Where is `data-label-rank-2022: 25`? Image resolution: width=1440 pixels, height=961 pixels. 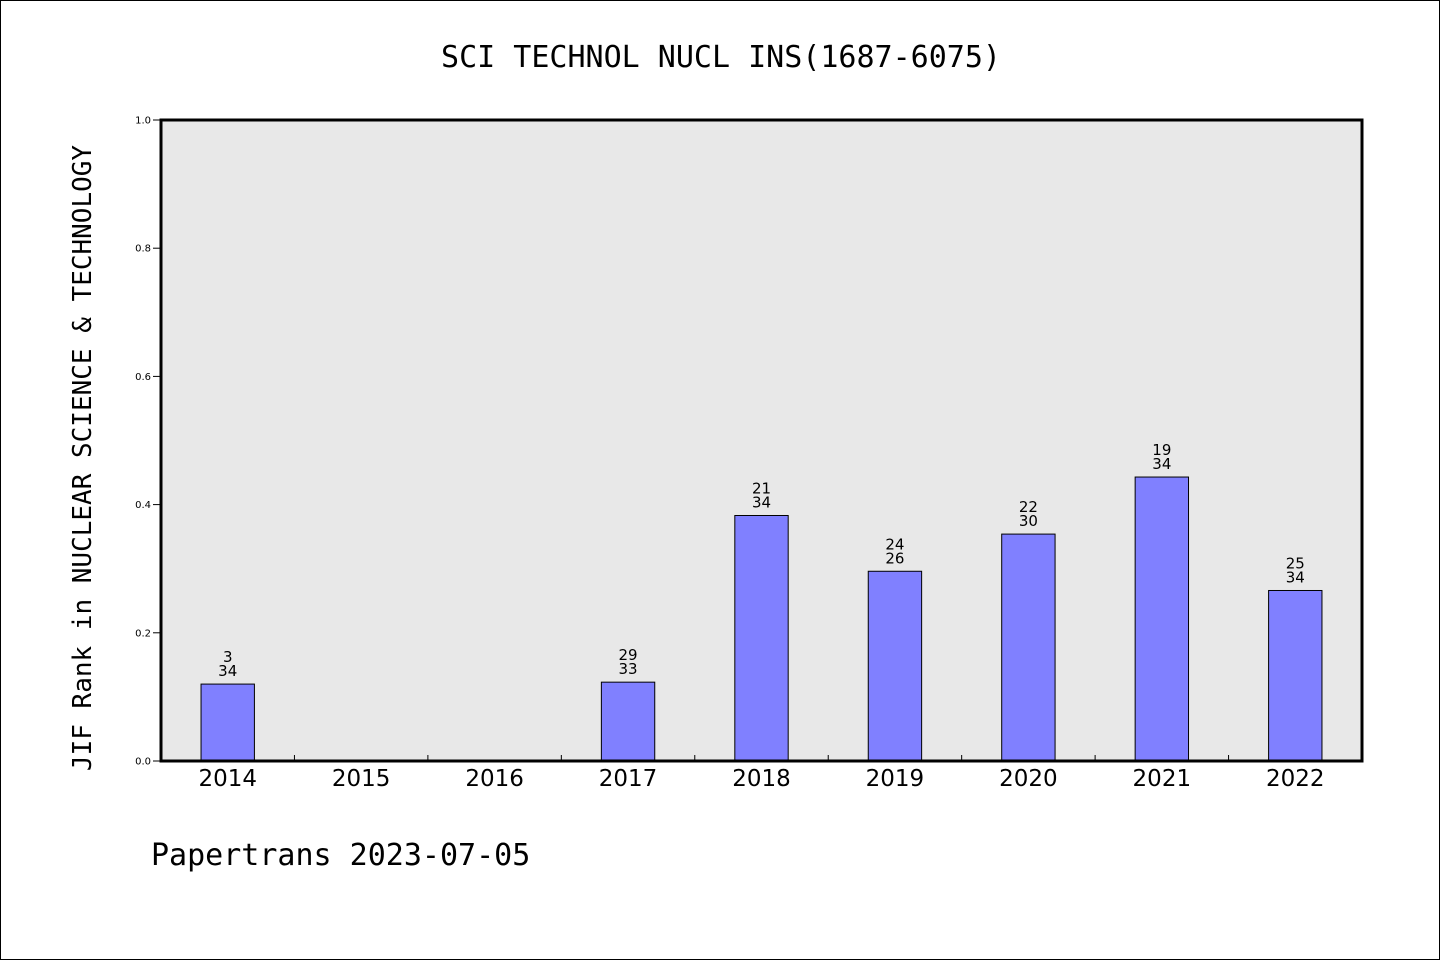 data-label-rank-2022: 25 is located at coordinates (1295, 563).